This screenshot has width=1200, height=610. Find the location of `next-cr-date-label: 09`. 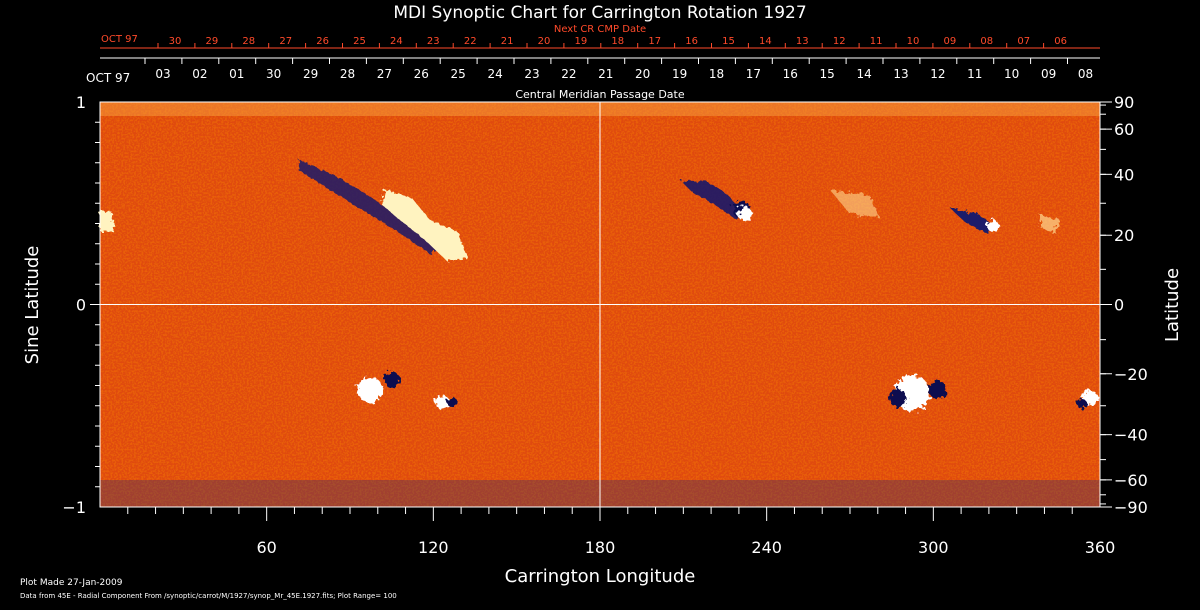

next-cr-date-label: 09 is located at coordinates (950, 41).